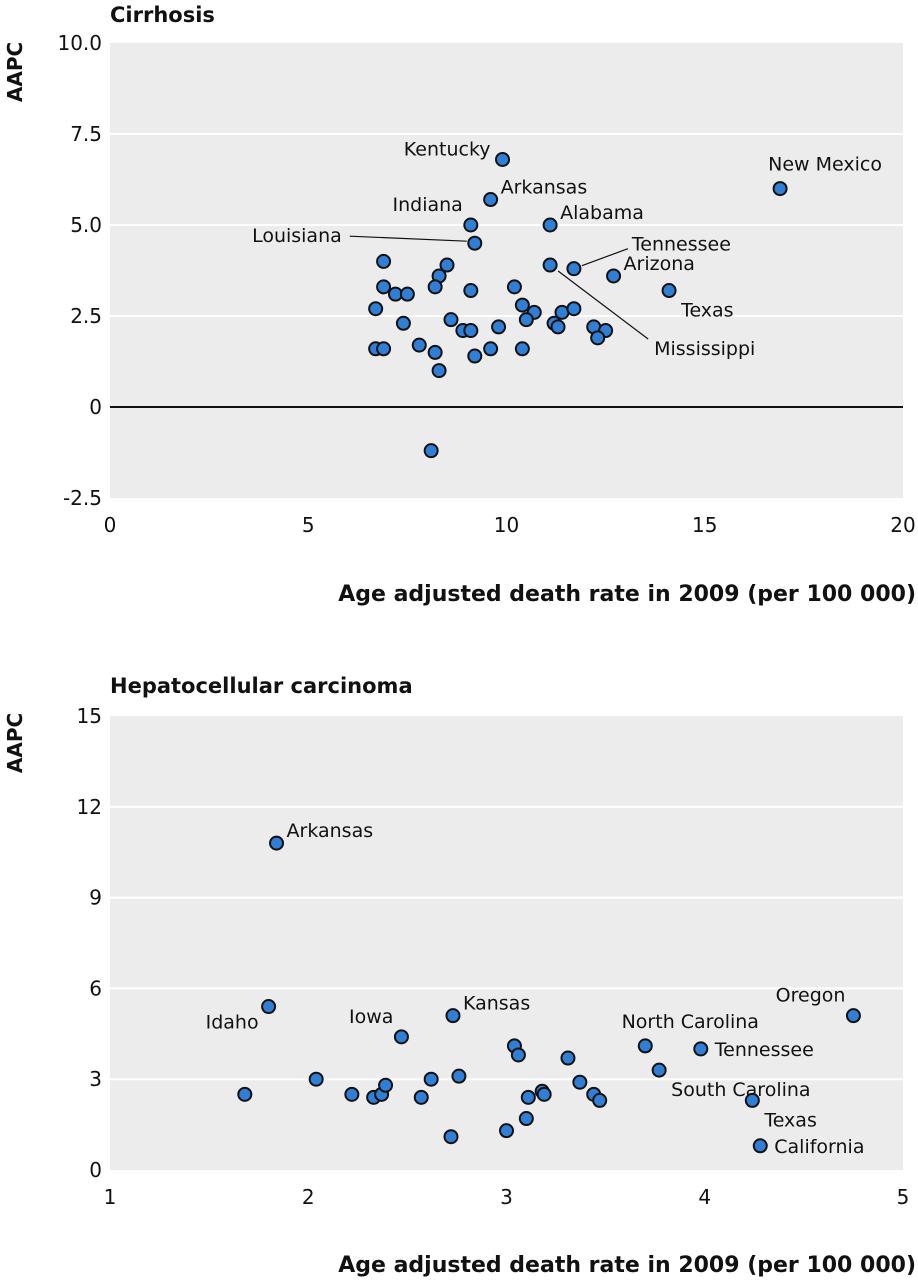 This screenshot has height=1280, width=918. I want to click on cirrhosis-y-tick-label: 7.5, so click(86, 134).